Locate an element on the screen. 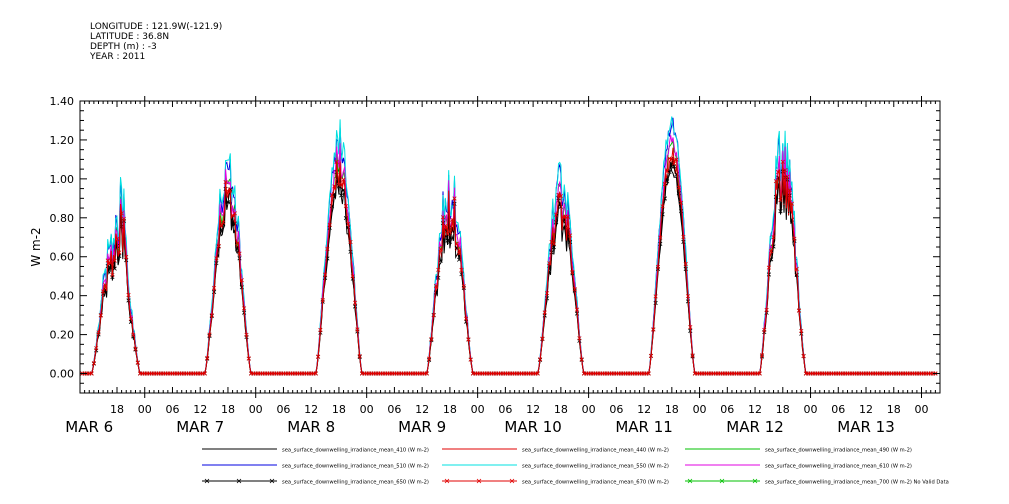 This screenshot has width=1009, height=504. y-tick-label: 0.00 is located at coordinates (62, 374).